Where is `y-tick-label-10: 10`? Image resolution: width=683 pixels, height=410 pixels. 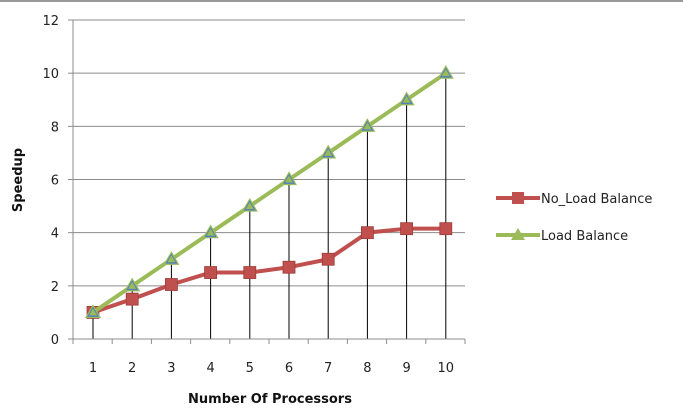 y-tick-label-10: 10 is located at coordinates (50, 74).